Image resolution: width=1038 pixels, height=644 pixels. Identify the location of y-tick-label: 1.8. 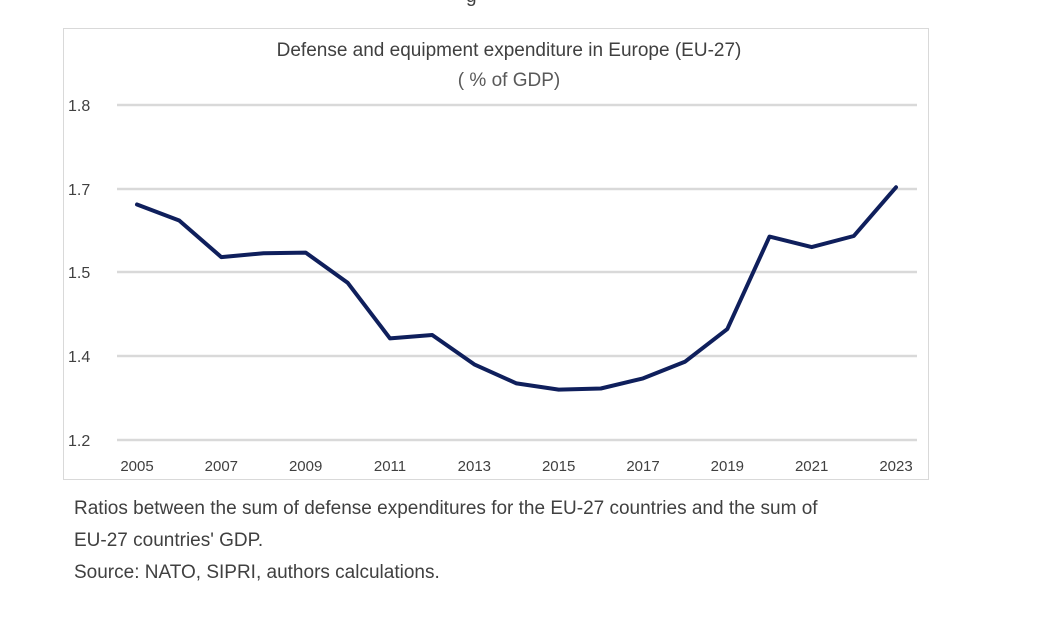
(79, 106).